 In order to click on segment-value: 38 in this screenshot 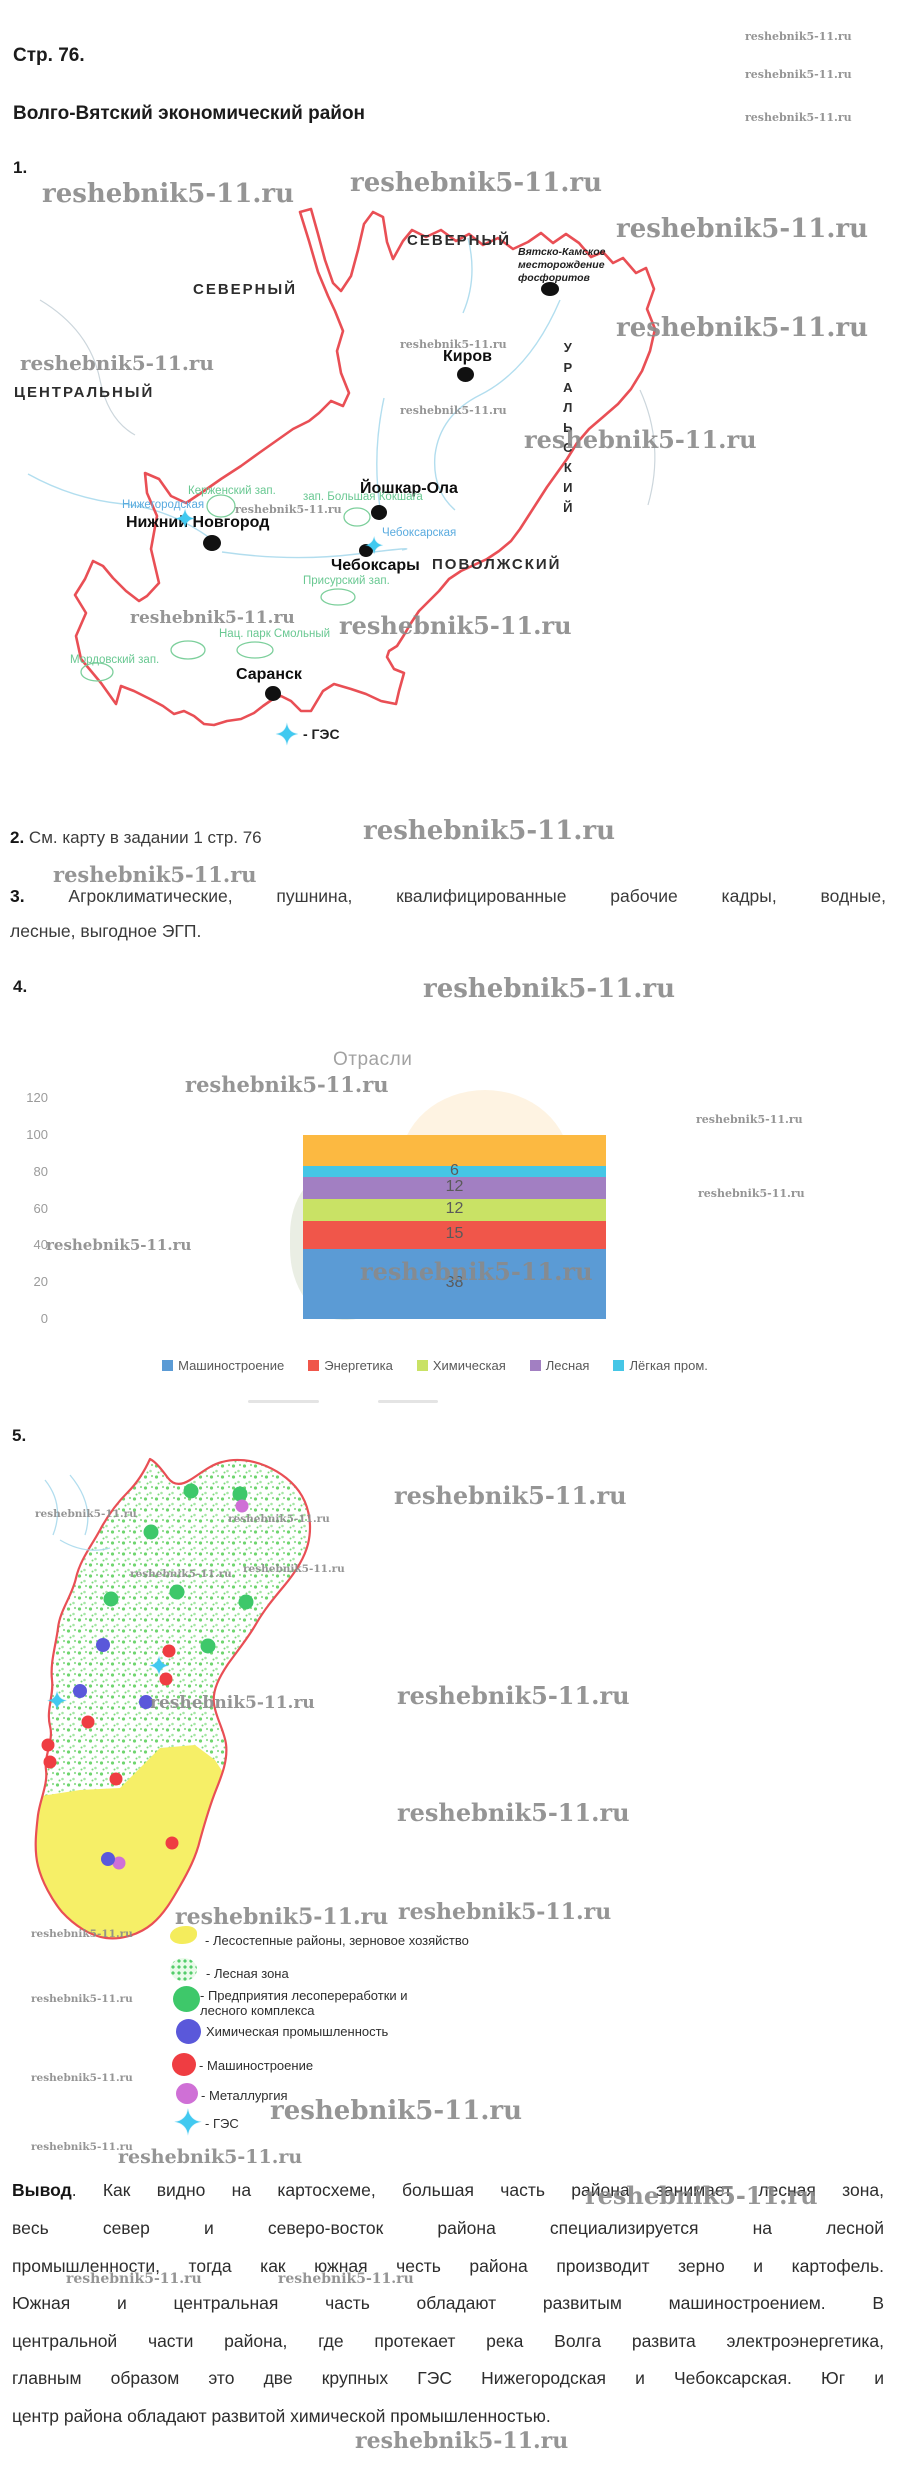, I will do `click(454, 1283)`.